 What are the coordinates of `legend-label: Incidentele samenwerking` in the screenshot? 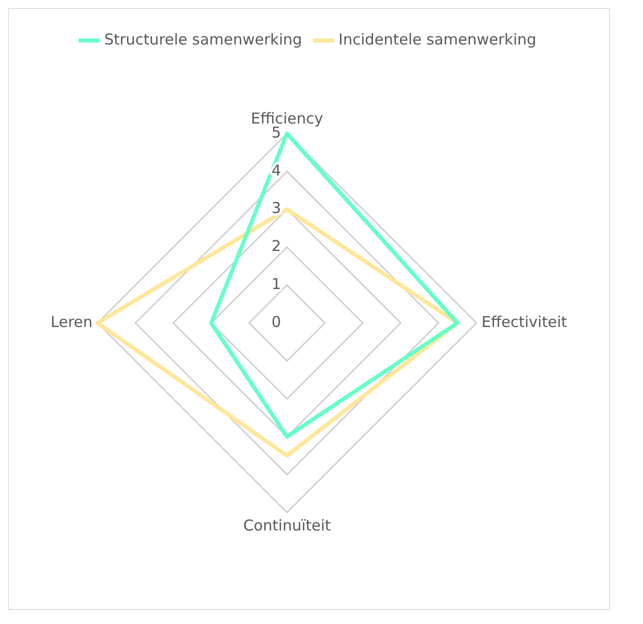 It's located at (437, 39).